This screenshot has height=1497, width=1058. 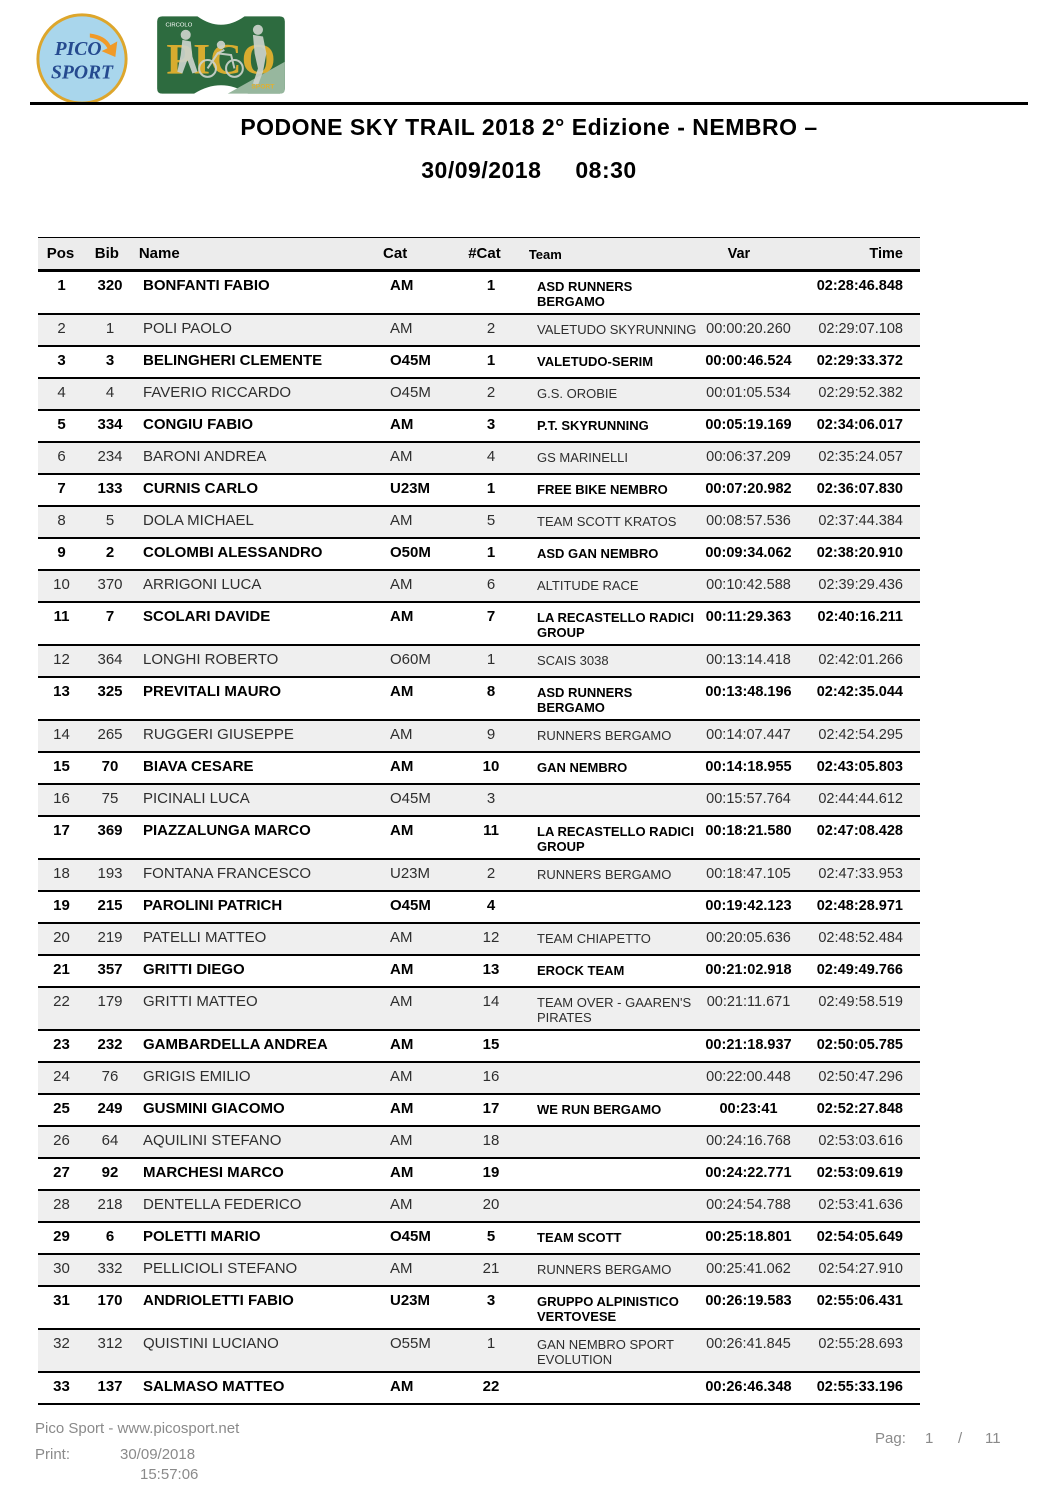 What do you see at coordinates (61, 969) in the screenshot?
I see `cell-pos: 21` at bounding box center [61, 969].